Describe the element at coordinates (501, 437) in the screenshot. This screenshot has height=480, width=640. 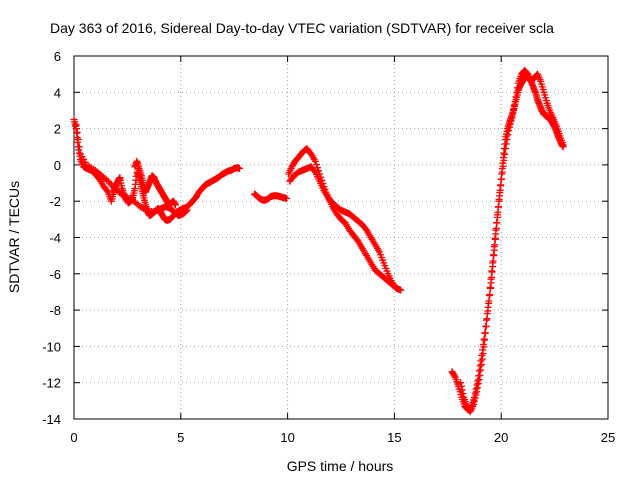
I see `x-tick-label: 20` at that location.